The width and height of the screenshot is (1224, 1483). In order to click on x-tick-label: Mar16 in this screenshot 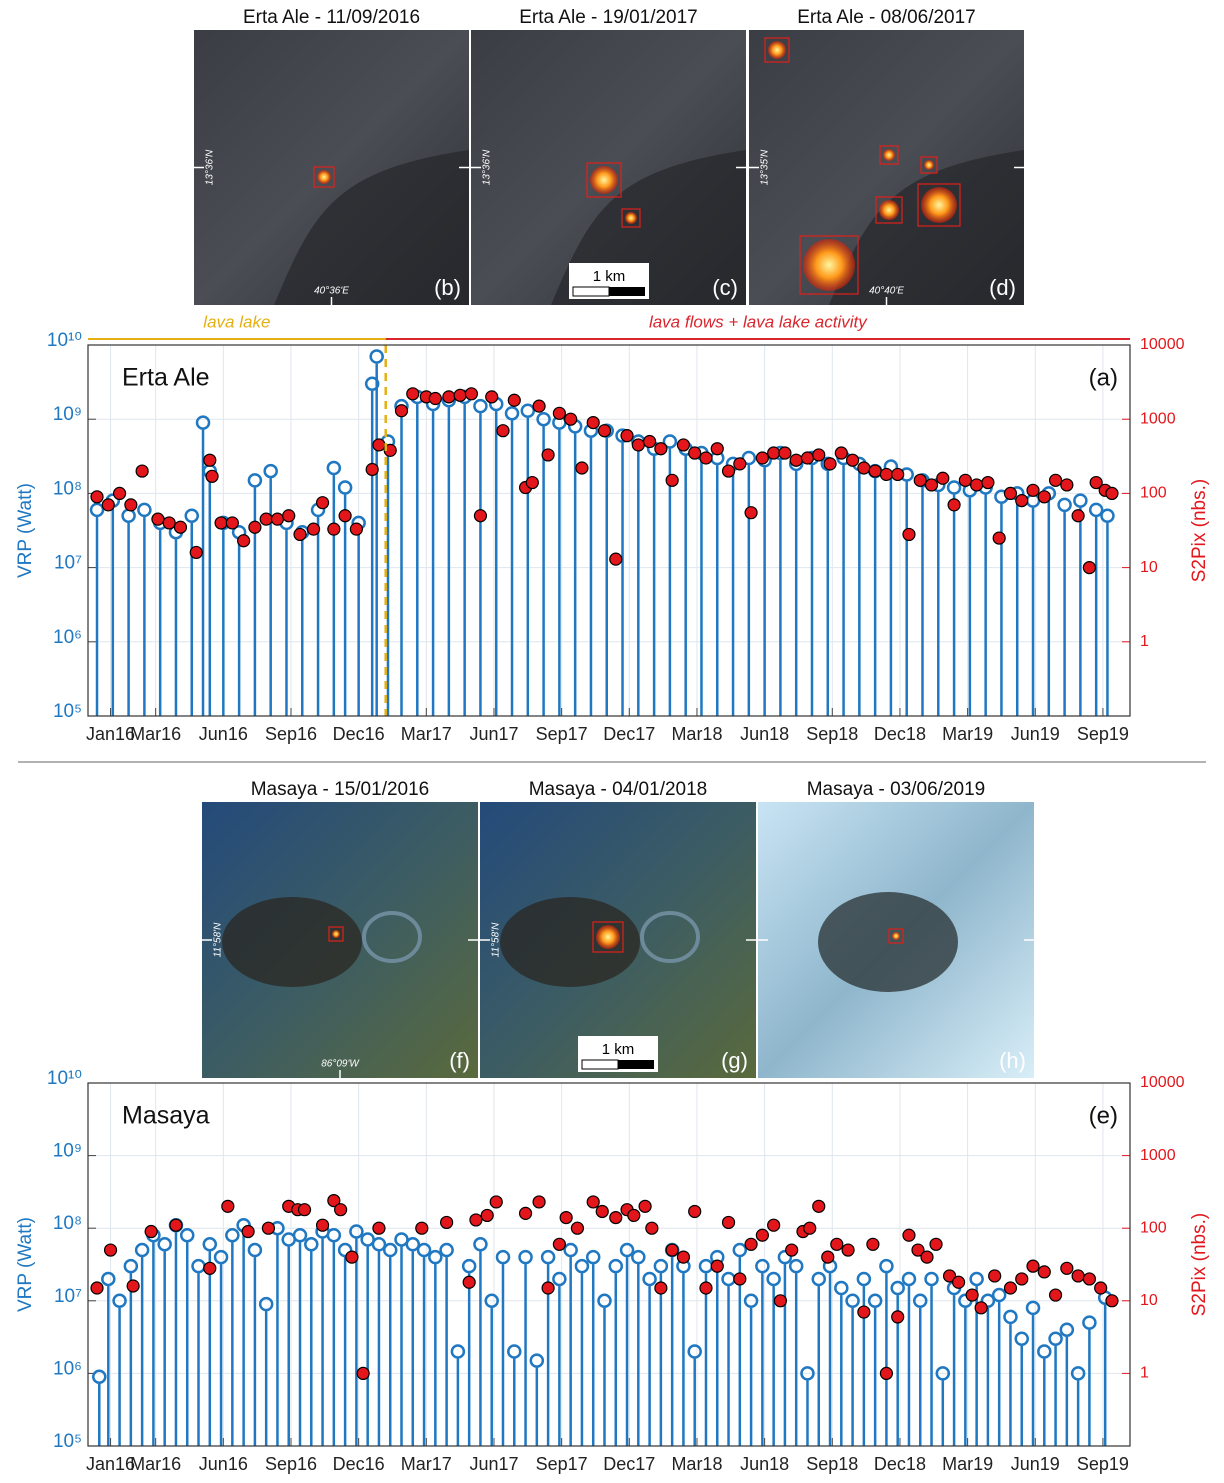, I will do `click(155, 1464)`.